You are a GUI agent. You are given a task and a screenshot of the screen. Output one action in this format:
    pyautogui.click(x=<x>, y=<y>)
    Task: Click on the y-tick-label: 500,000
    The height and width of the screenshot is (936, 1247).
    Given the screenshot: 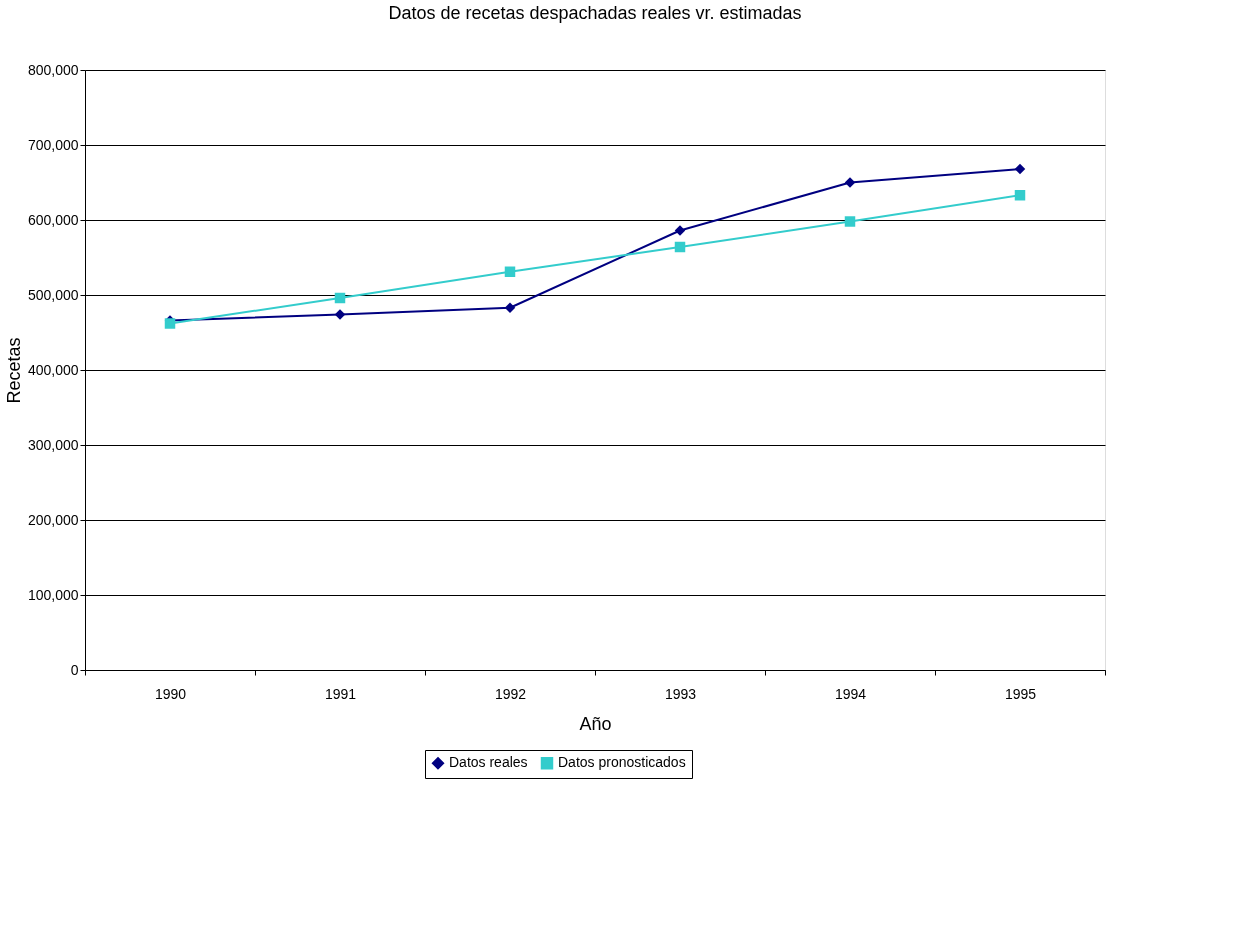 What is the action you would take?
    pyautogui.click(x=53, y=294)
    